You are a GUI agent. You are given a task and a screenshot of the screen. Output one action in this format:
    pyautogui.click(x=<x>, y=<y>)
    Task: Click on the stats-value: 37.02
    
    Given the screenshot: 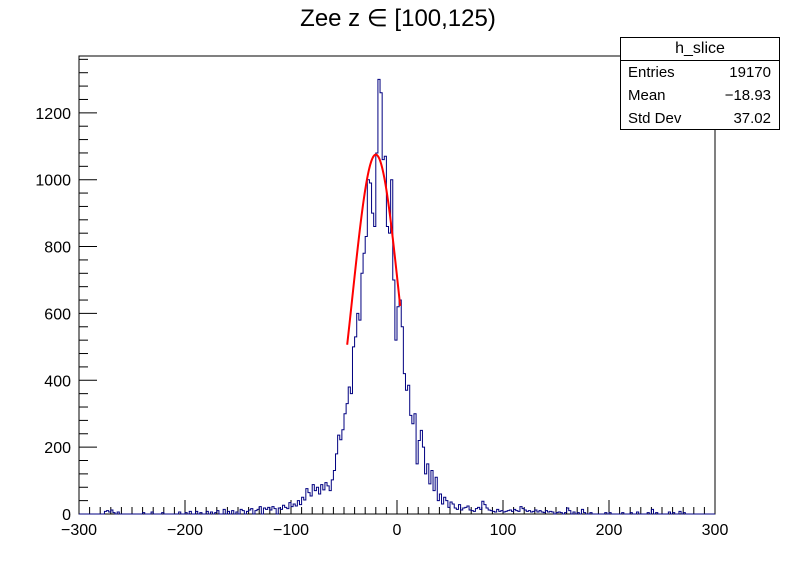 What is the action you would take?
    pyautogui.click(x=752, y=118)
    